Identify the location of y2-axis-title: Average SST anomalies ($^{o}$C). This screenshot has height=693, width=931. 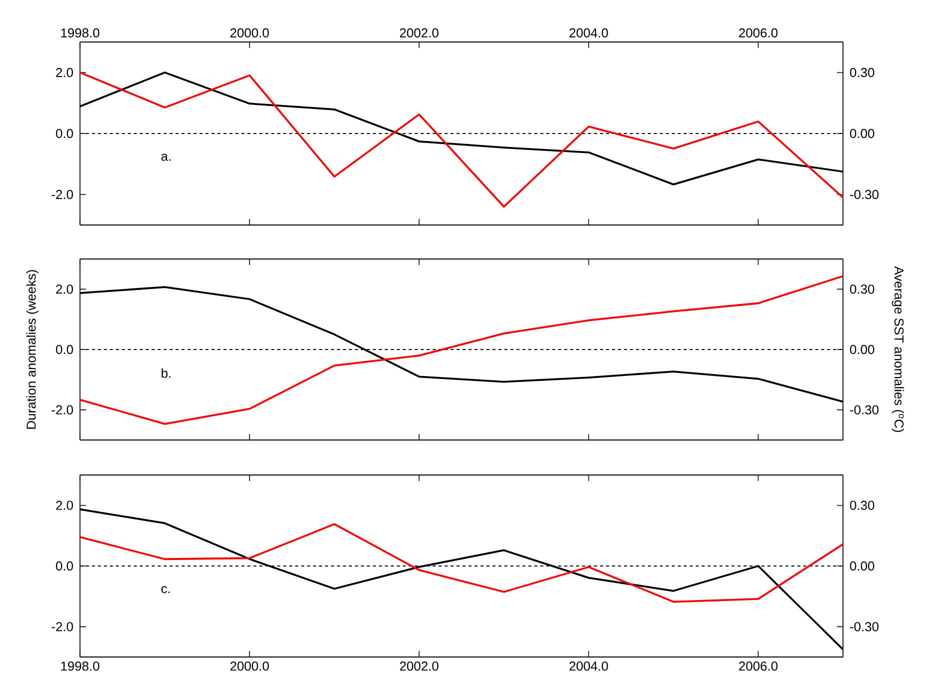
(898, 349).